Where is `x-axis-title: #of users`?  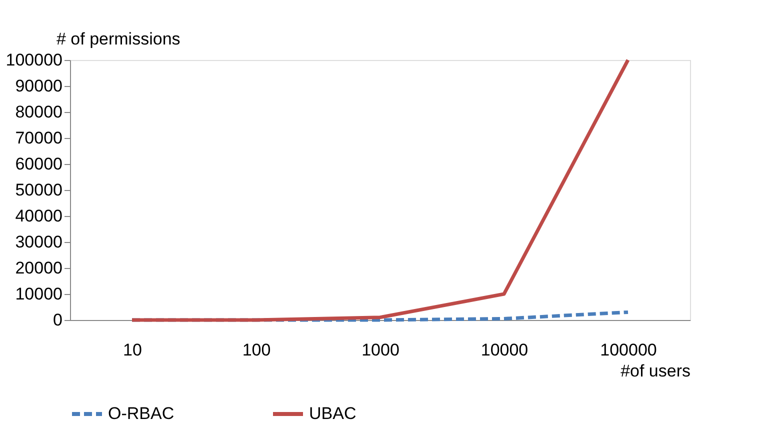
x-axis-title: #of users is located at coordinates (655, 371).